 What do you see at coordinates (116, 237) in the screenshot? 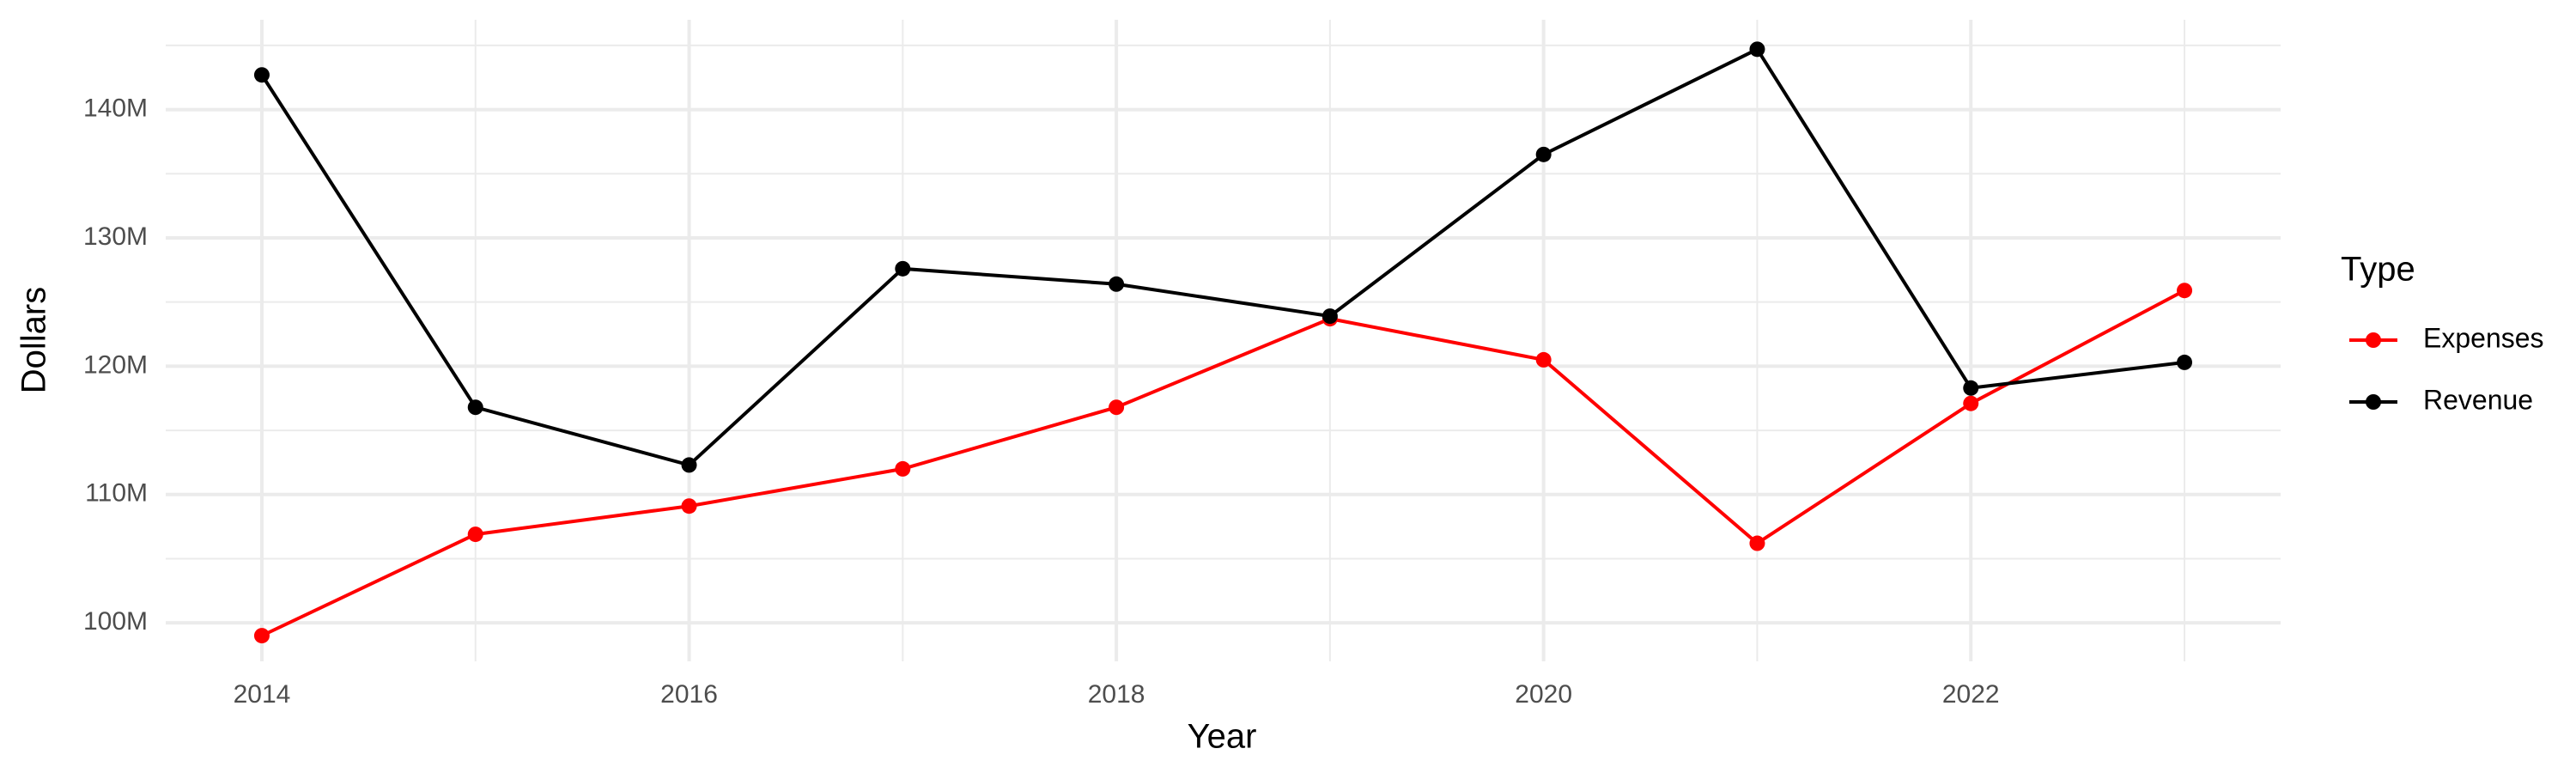
I see `y-tick-label: 130M` at bounding box center [116, 237].